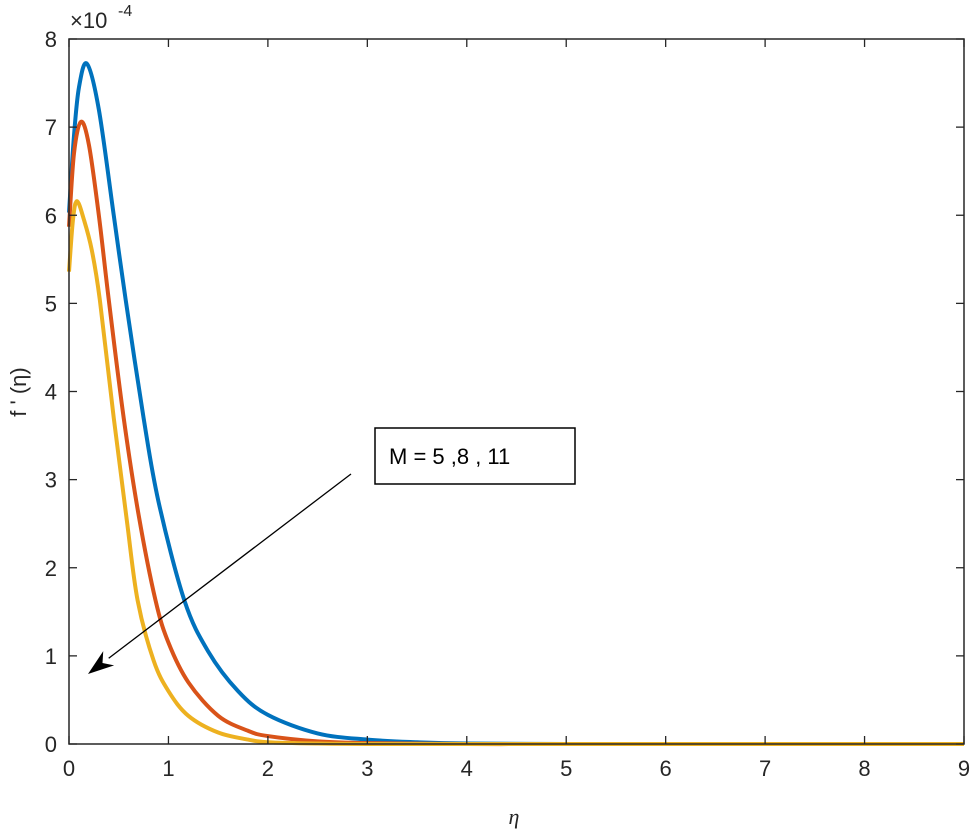 Image resolution: width=975 pixels, height=834 pixels. What do you see at coordinates (51, 656) in the screenshot?
I see `y-tick-label: 1` at bounding box center [51, 656].